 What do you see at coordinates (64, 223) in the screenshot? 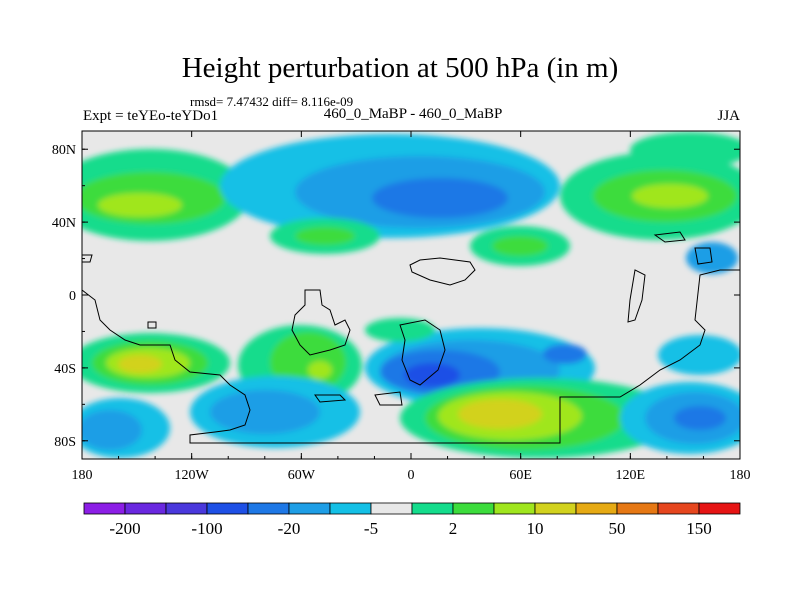
I see `y-tick-label: 40N` at bounding box center [64, 223].